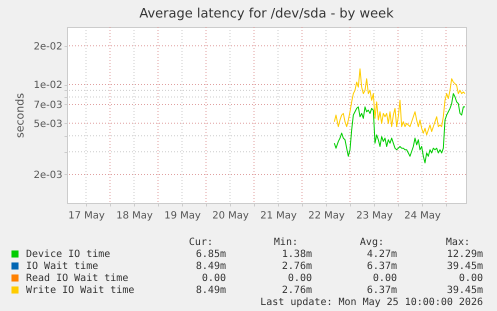 The width and height of the screenshot is (497, 311). I want to click on y-tick-label: 5e-03, so click(48, 124).